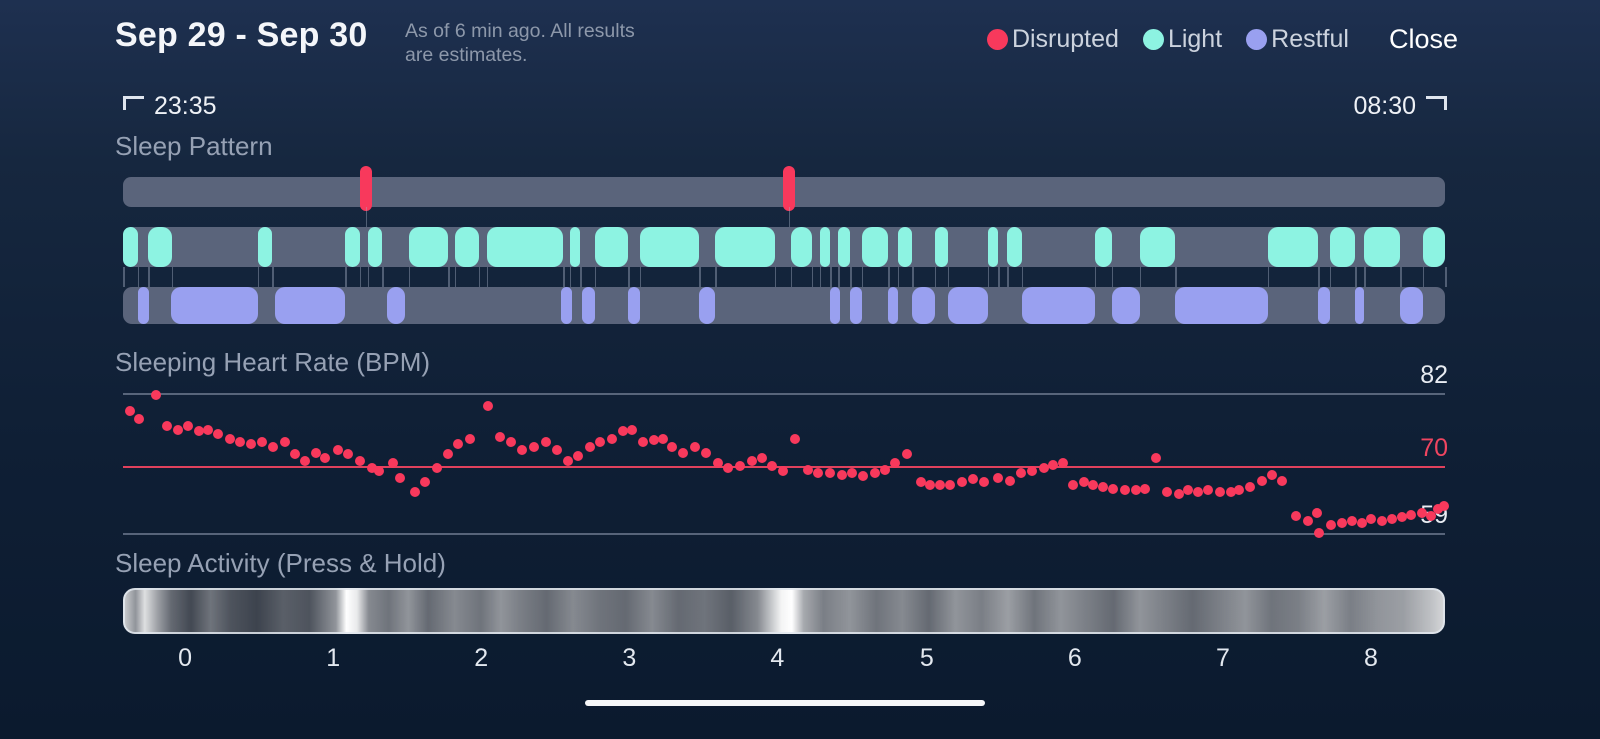  I want to click on header-right: Disrupted Light Restful Close, so click(1222, 39).